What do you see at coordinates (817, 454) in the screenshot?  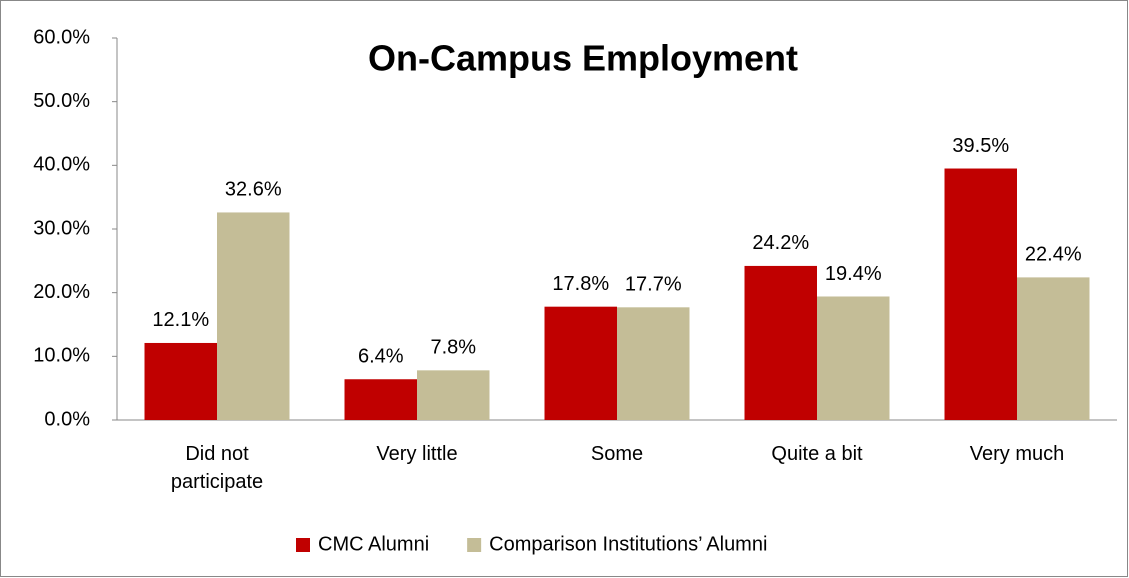 I see `x-tick-label: Quite a bit` at bounding box center [817, 454].